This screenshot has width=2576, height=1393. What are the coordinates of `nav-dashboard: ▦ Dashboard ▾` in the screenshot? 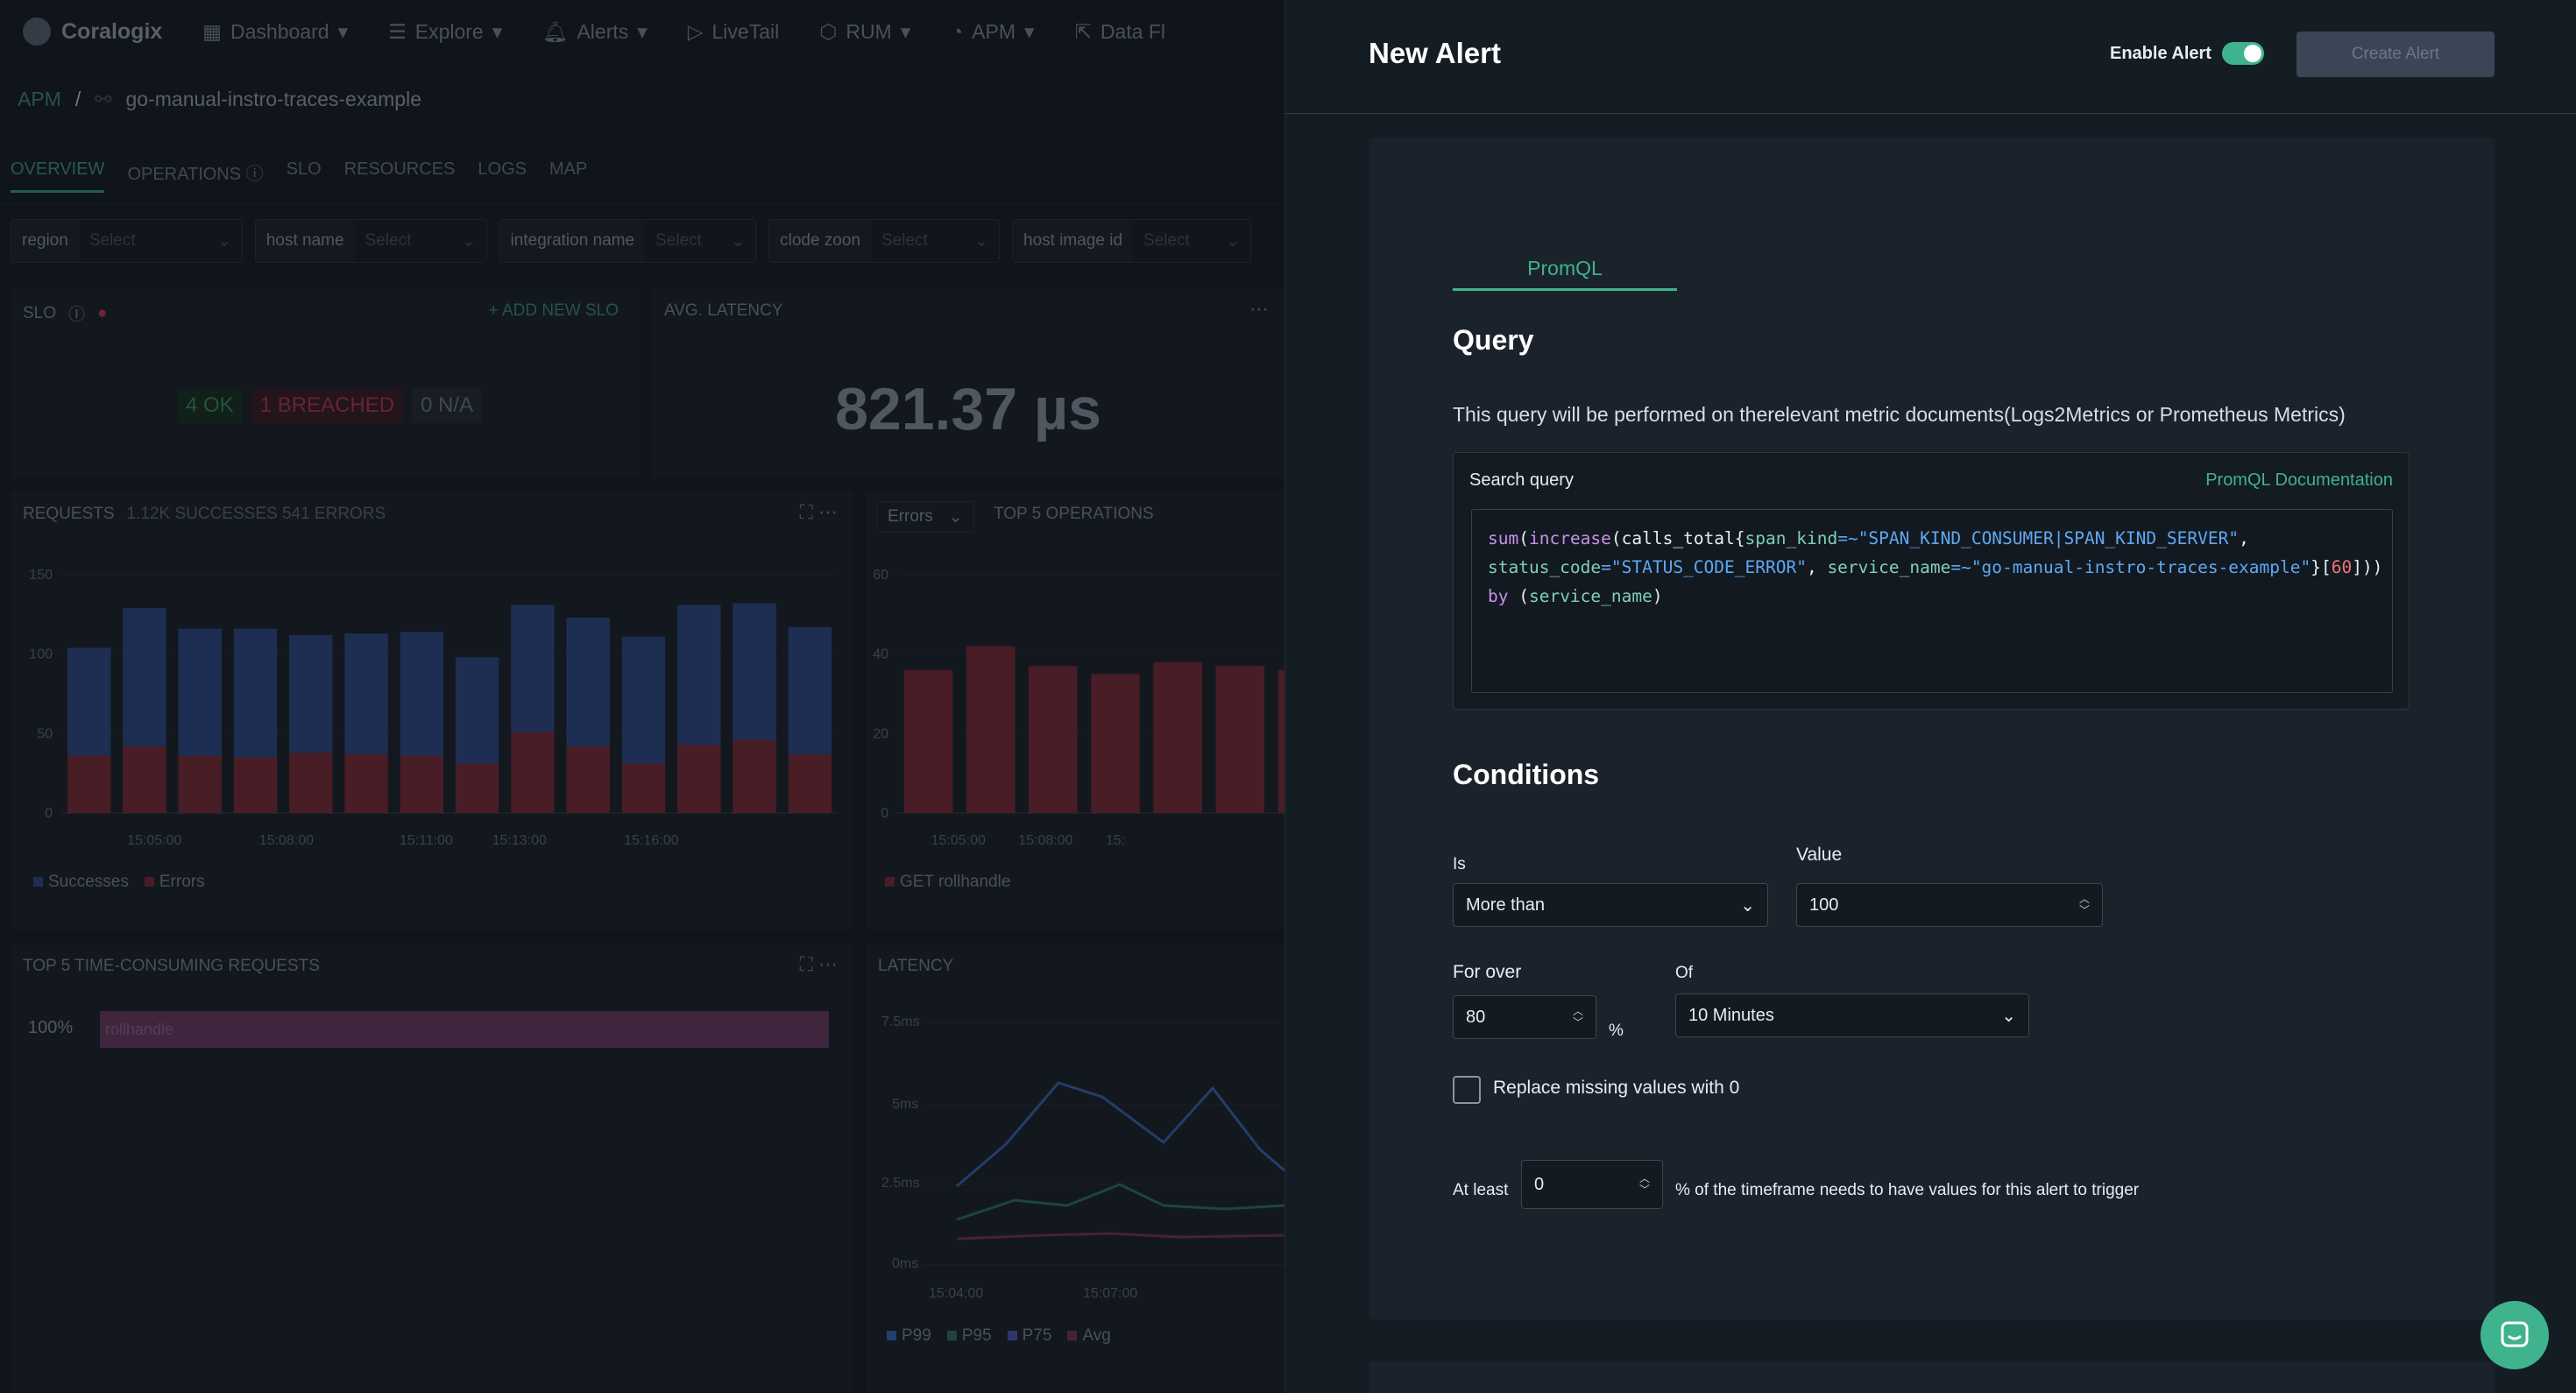 It's located at (275, 32).